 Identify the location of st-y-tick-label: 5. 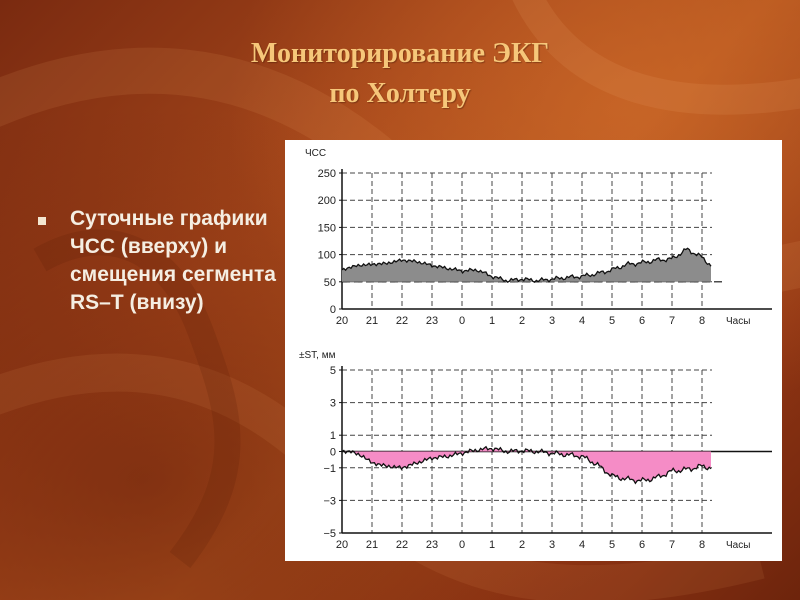
(333, 371).